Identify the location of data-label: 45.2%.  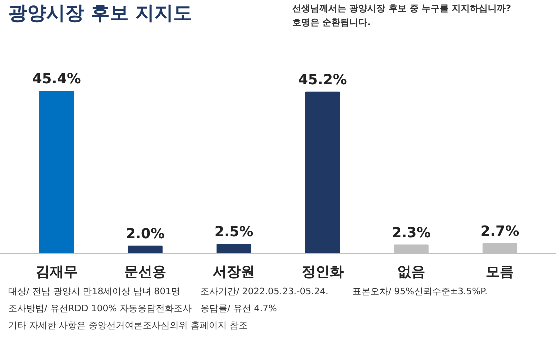
(323, 80).